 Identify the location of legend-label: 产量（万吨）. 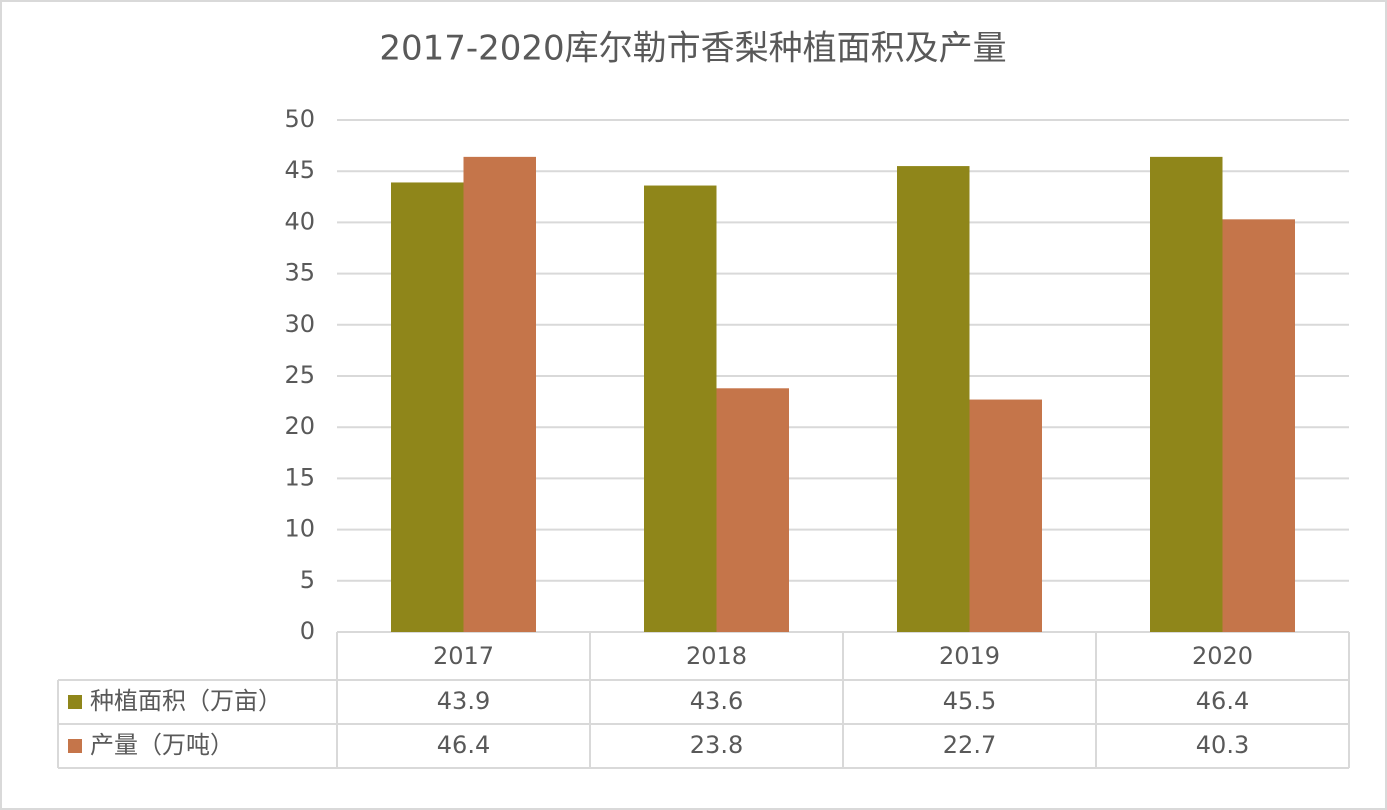
(162, 745).